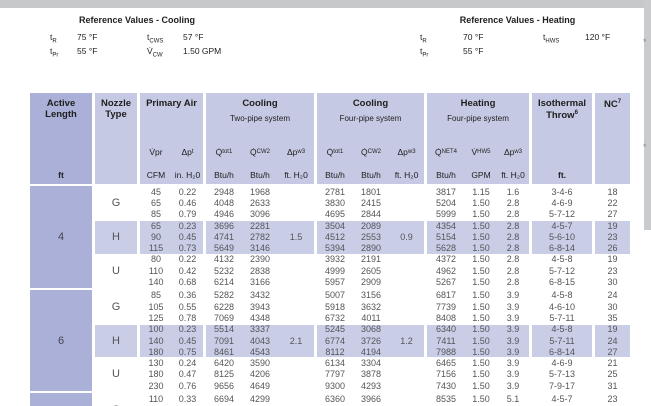 The width and height of the screenshot is (651, 406). What do you see at coordinates (406, 399) in the screenshot?
I see `dpw-four-pipe-cell` at bounding box center [406, 399].